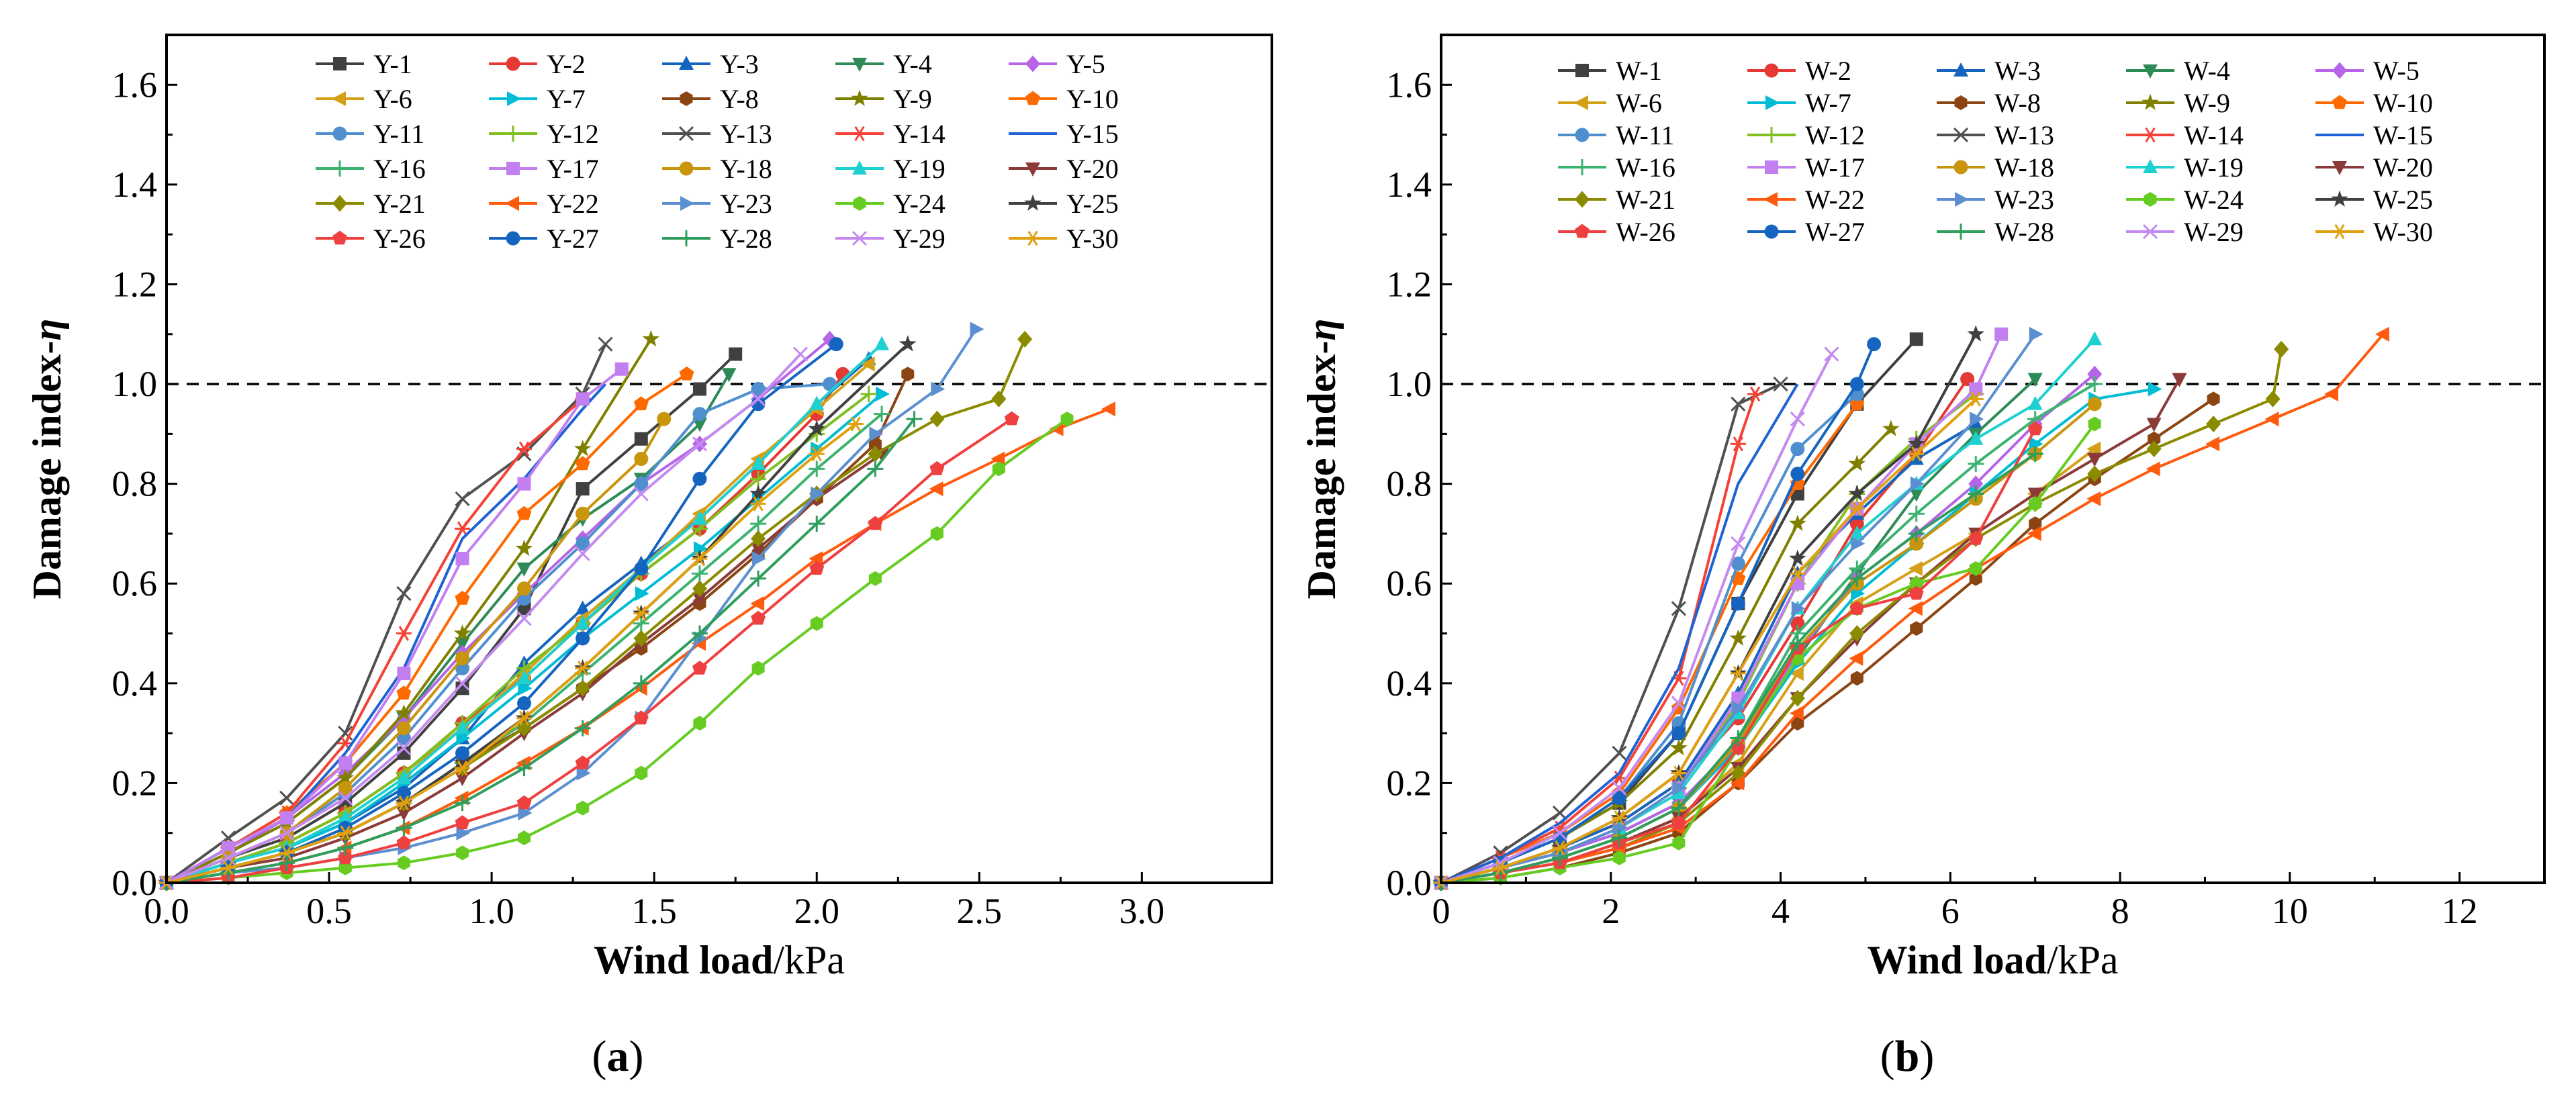 The image size is (2576, 1099). What do you see at coordinates (1645, 232) in the screenshot?
I see `legend-label: W-26` at bounding box center [1645, 232].